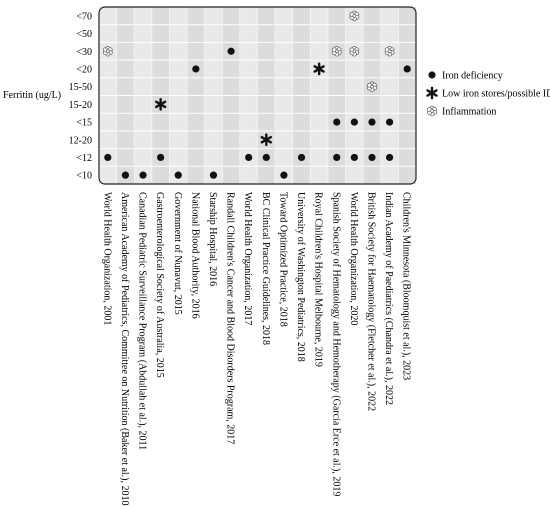 The height and width of the screenshot is (506, 550). What do you see at coordinates (84, 158) in the screenshot?
I see `y-tick-label: <12` at bounding box center [84, 158].